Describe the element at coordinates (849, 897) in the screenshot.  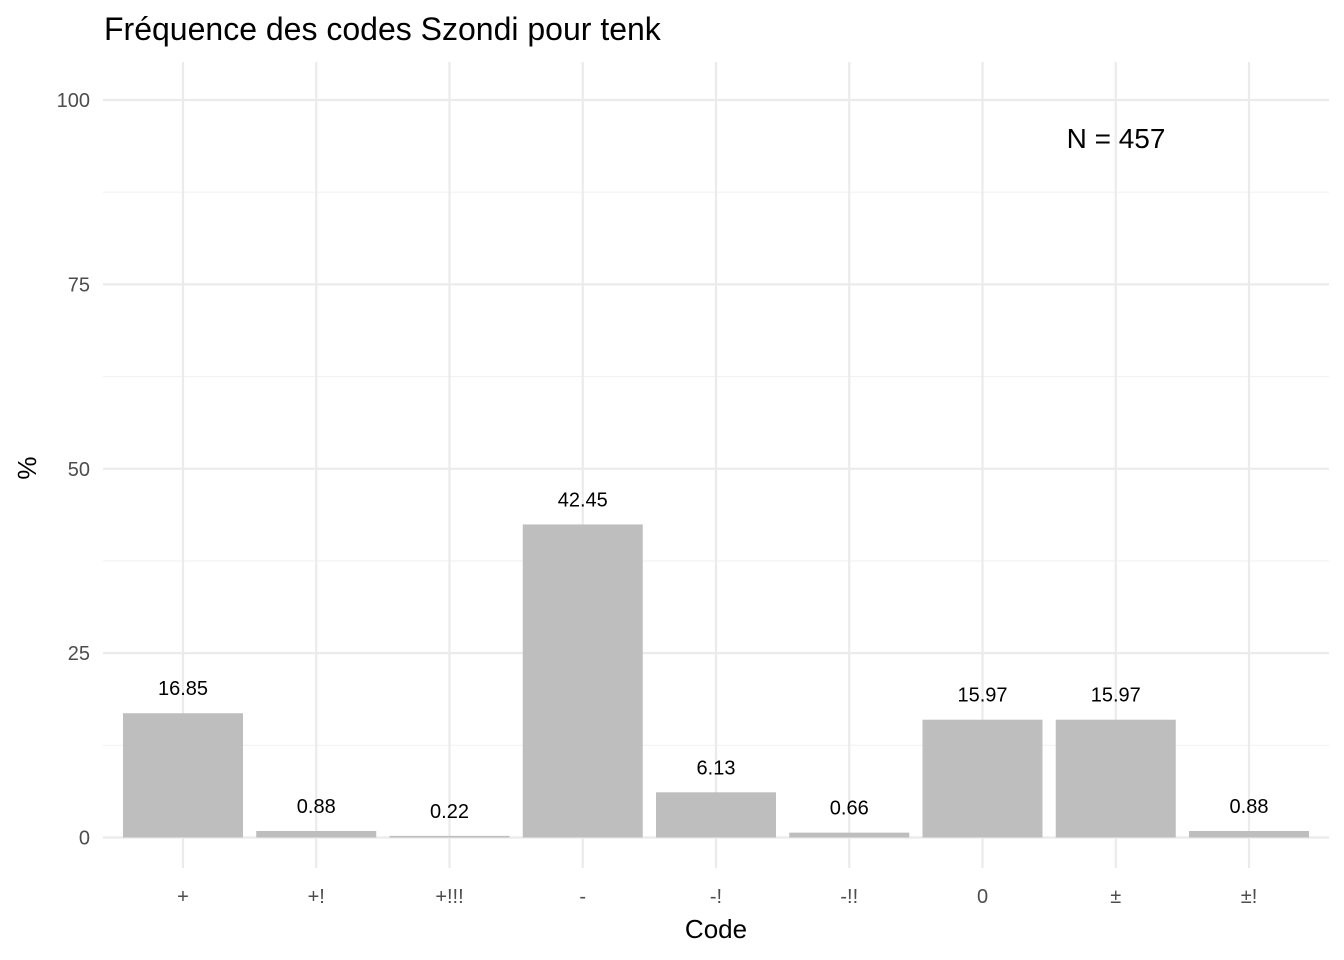
I see `x-tick-label: -!!` at that location.